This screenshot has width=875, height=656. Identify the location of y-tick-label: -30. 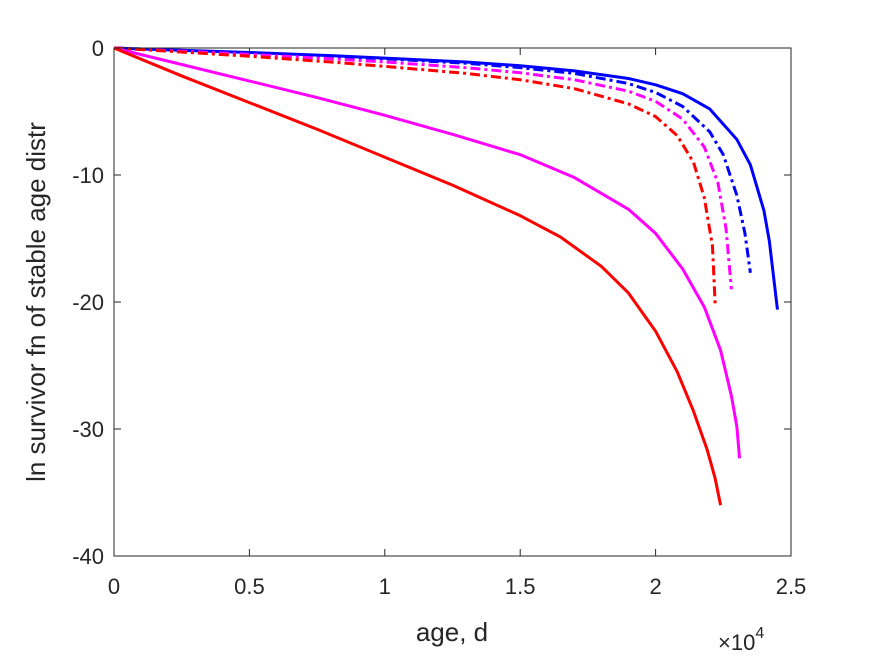
(88, 429).